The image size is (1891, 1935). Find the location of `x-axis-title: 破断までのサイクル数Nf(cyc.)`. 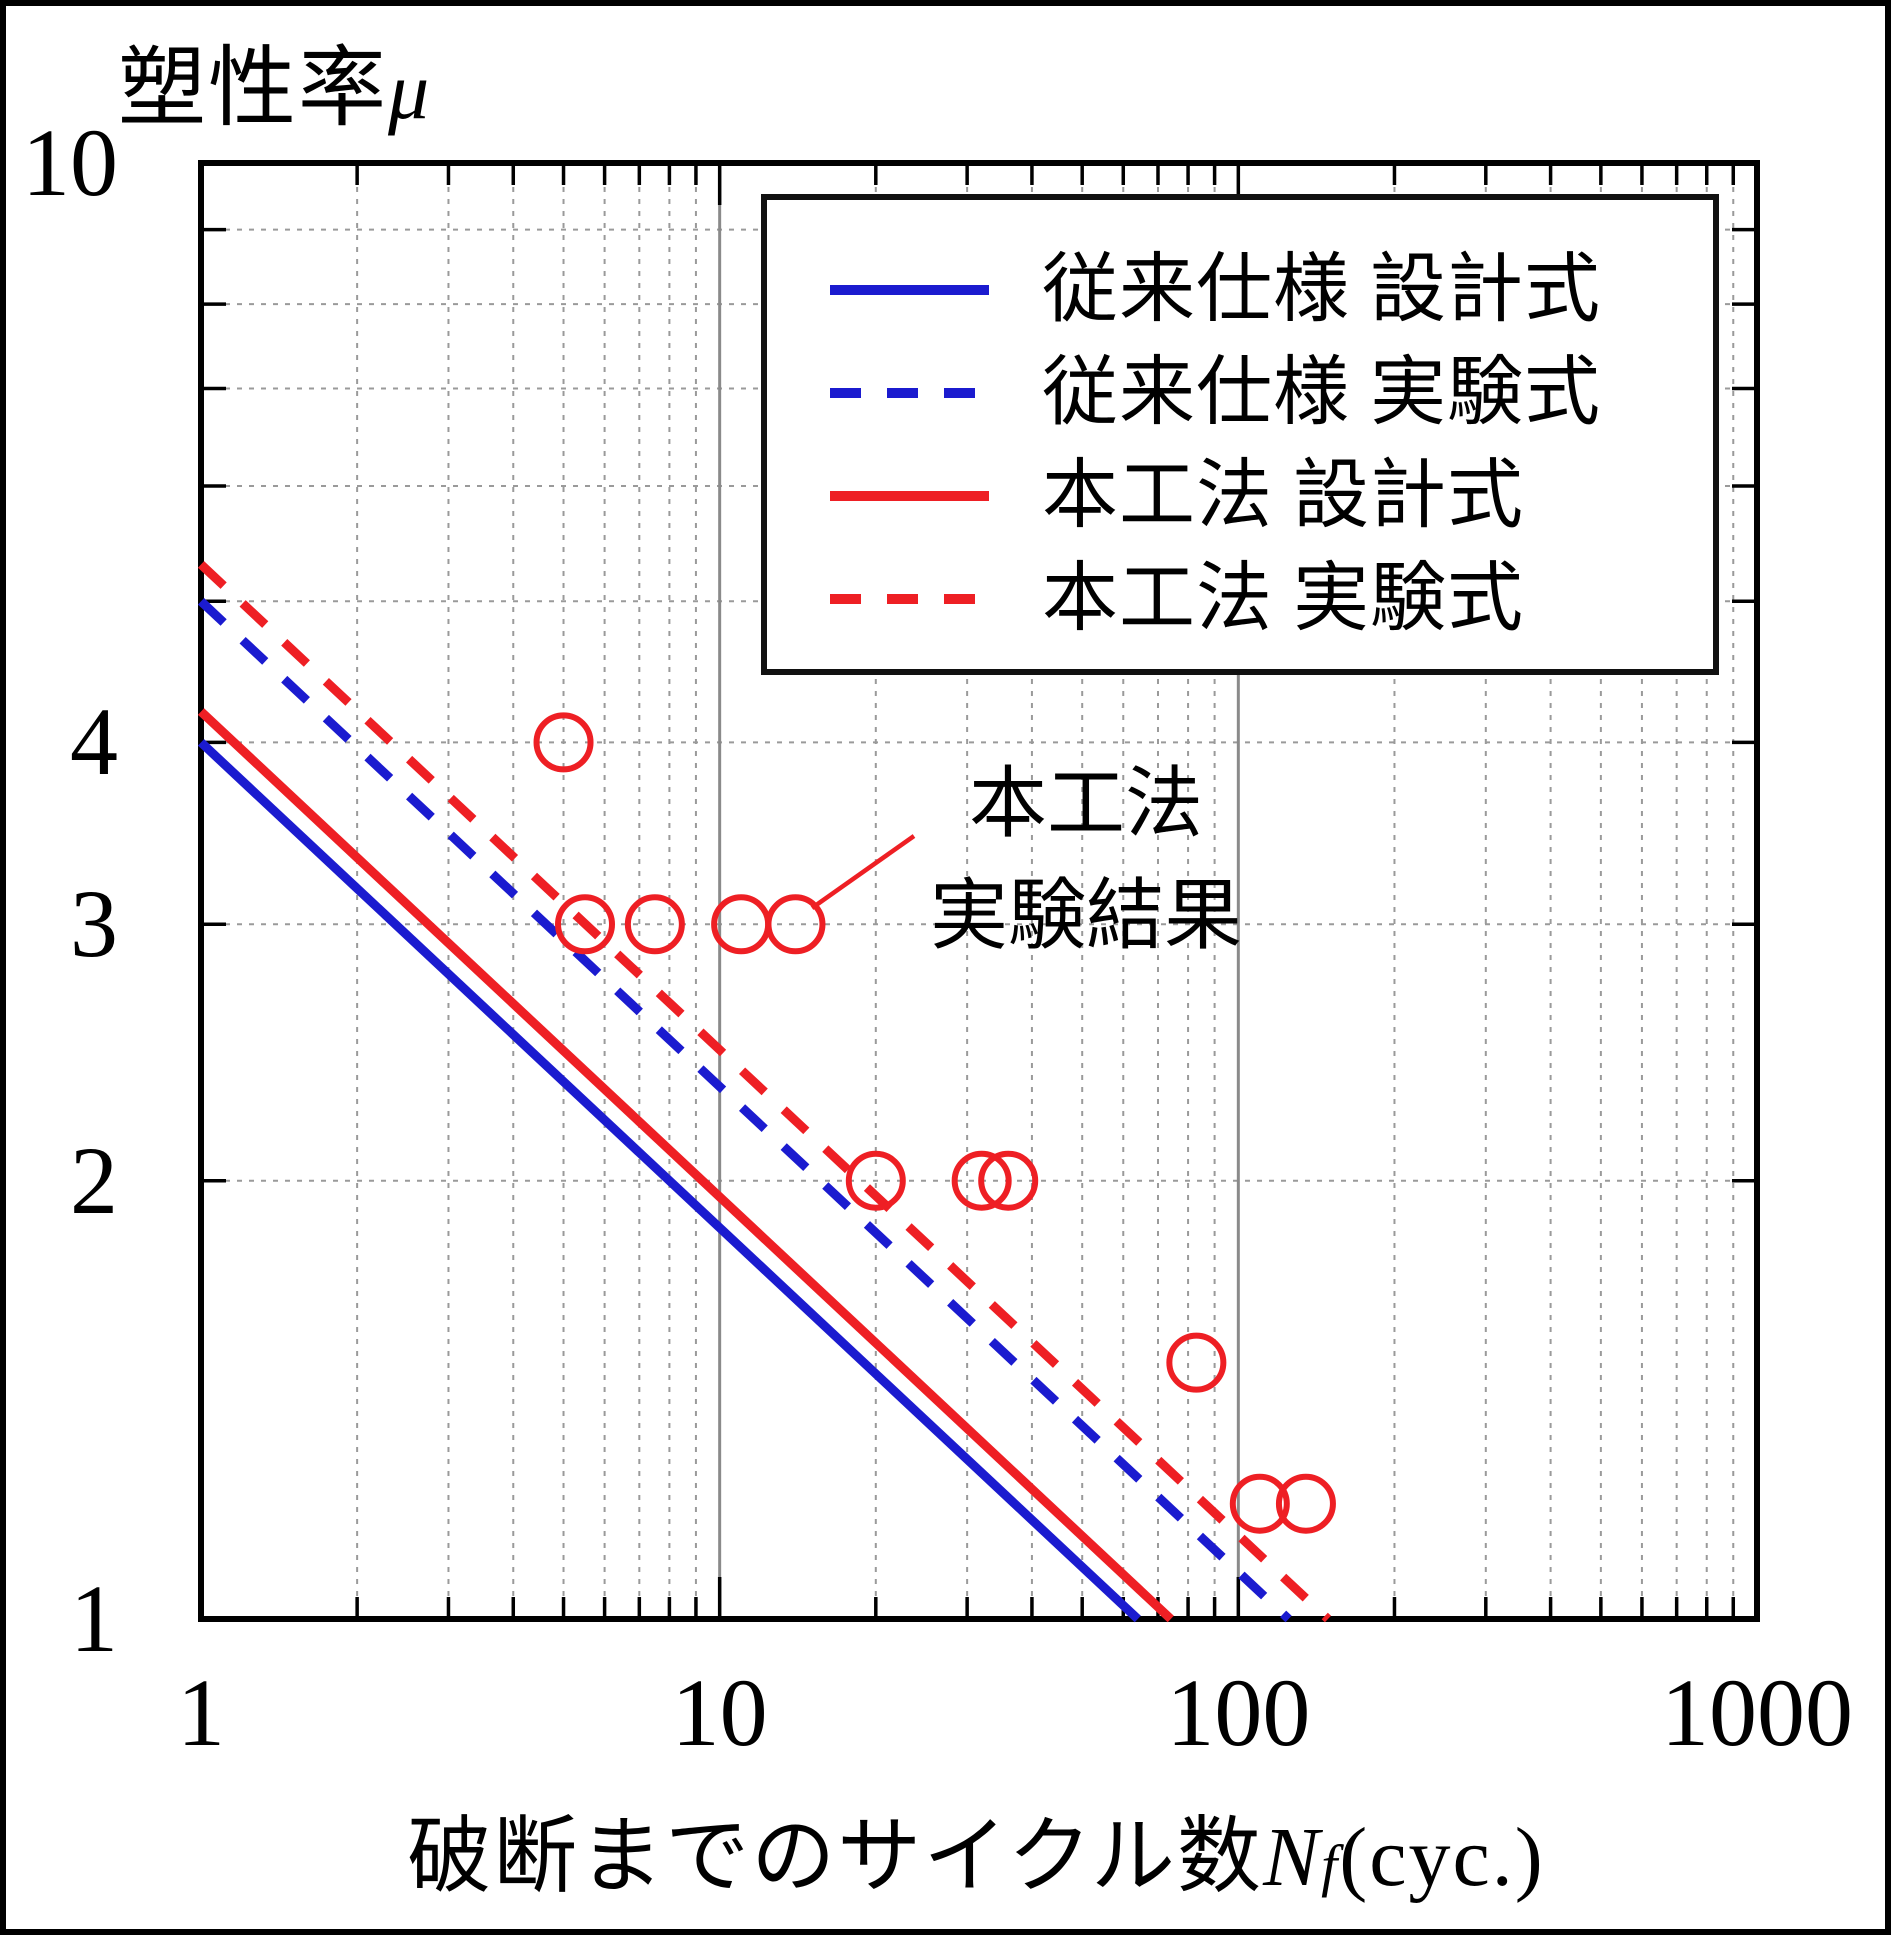

x-axis-title: 破断までのサイクル数Nf(cyc.) is located at coordinates (976, 1857).